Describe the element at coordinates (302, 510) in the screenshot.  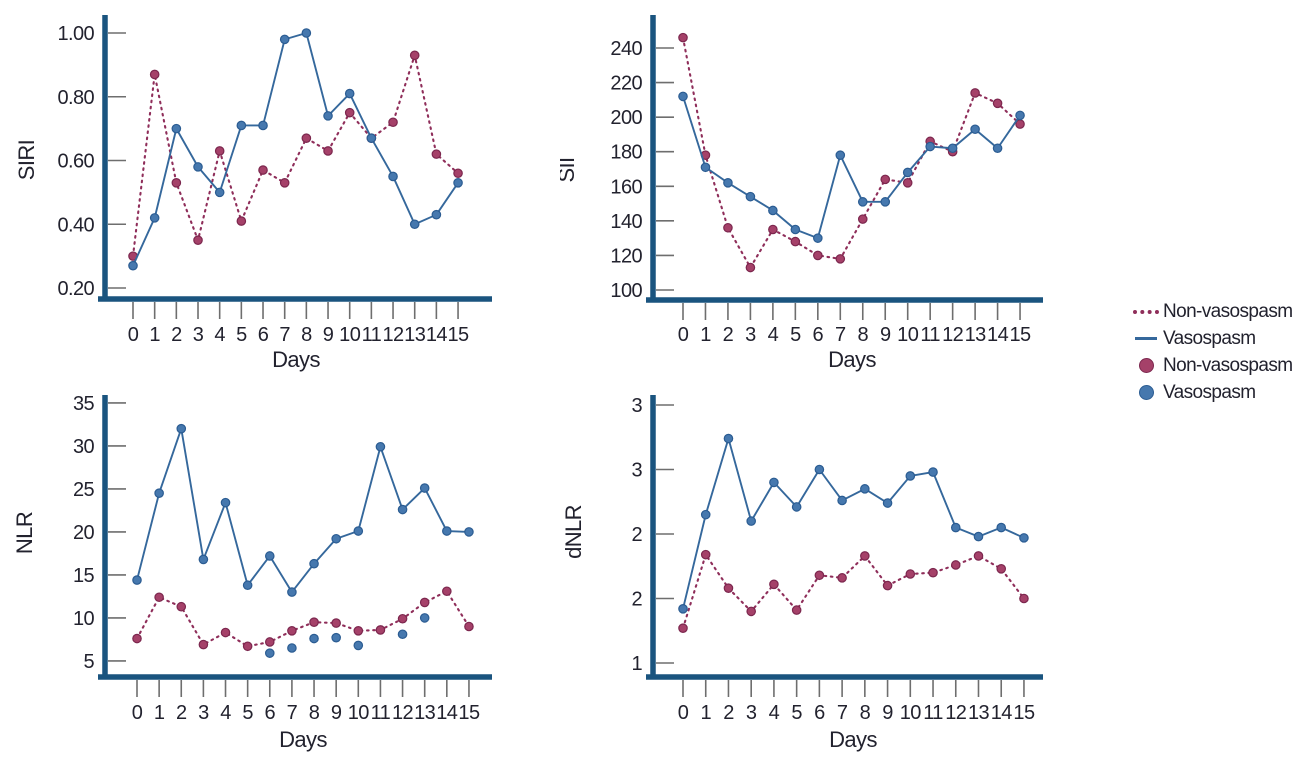
I see `series-line-vasospasm` at that location.